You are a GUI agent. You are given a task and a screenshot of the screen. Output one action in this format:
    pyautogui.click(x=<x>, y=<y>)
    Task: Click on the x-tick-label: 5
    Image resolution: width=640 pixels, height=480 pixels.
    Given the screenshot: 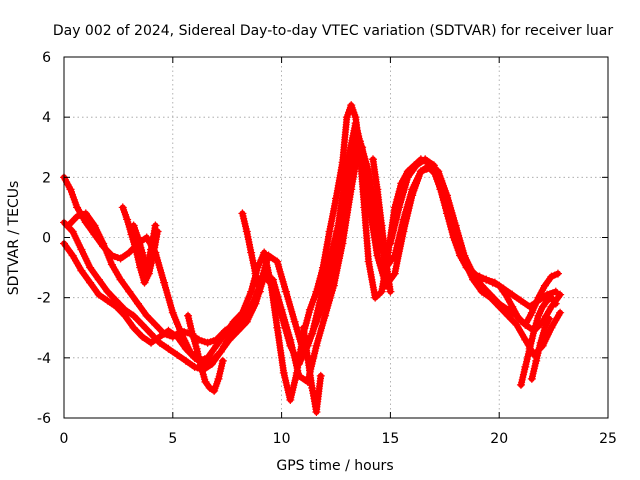 What is the action you would take?
    pyautogui.click(x=172, y=439)
    